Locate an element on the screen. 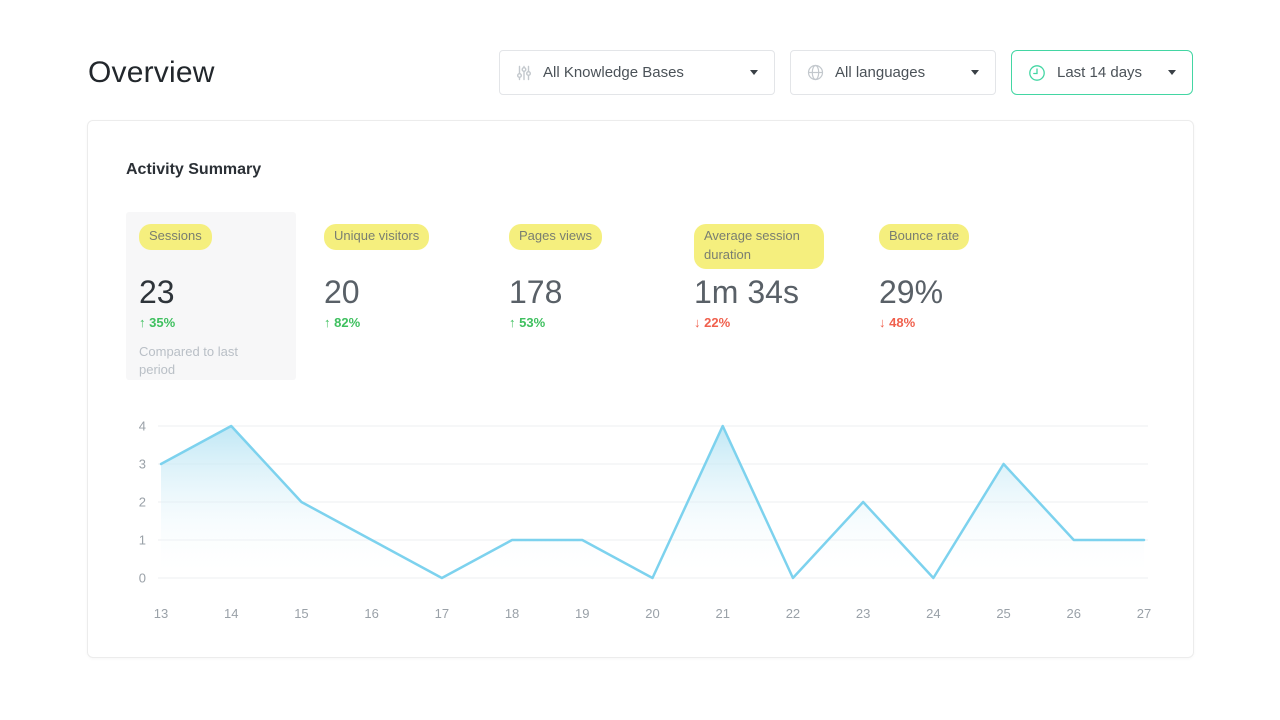  metric-label: Sessions is located at coordinates (175, 237).